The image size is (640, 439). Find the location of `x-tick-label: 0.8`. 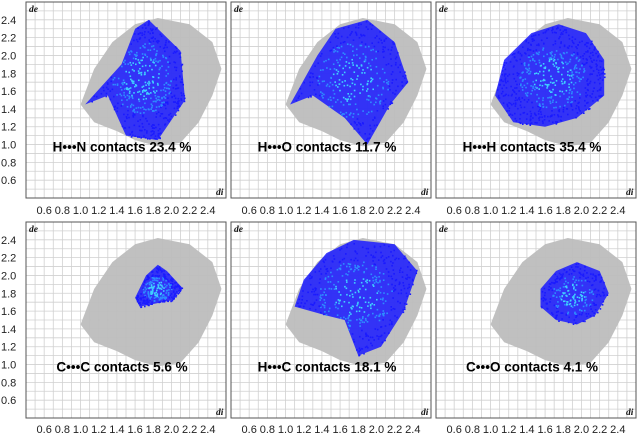

x-tick-label: 0.8 is located at coordinates (472, 211).